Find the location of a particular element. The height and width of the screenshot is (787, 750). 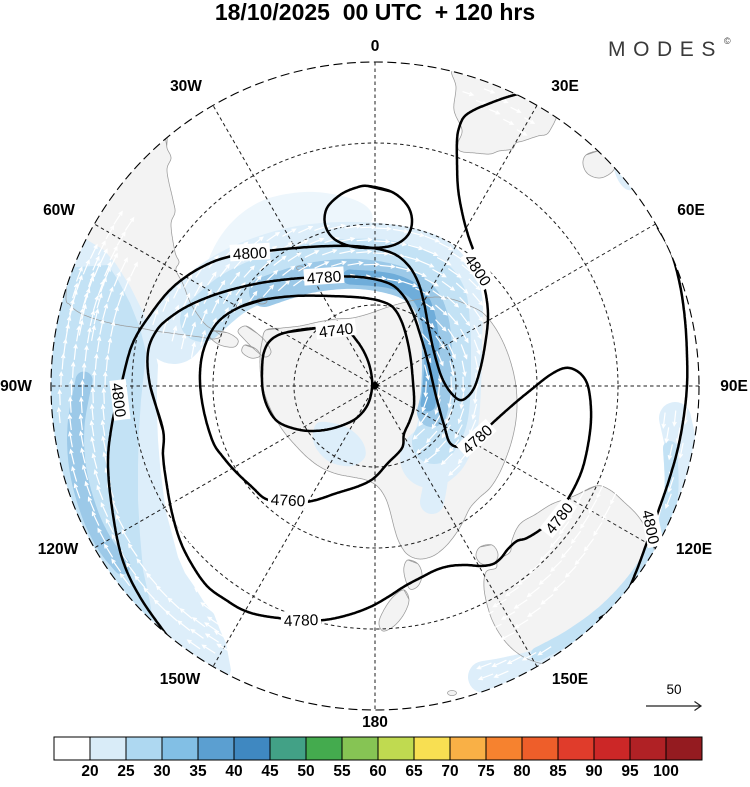

svg-text: 30 is located at coordinates (161, 771).